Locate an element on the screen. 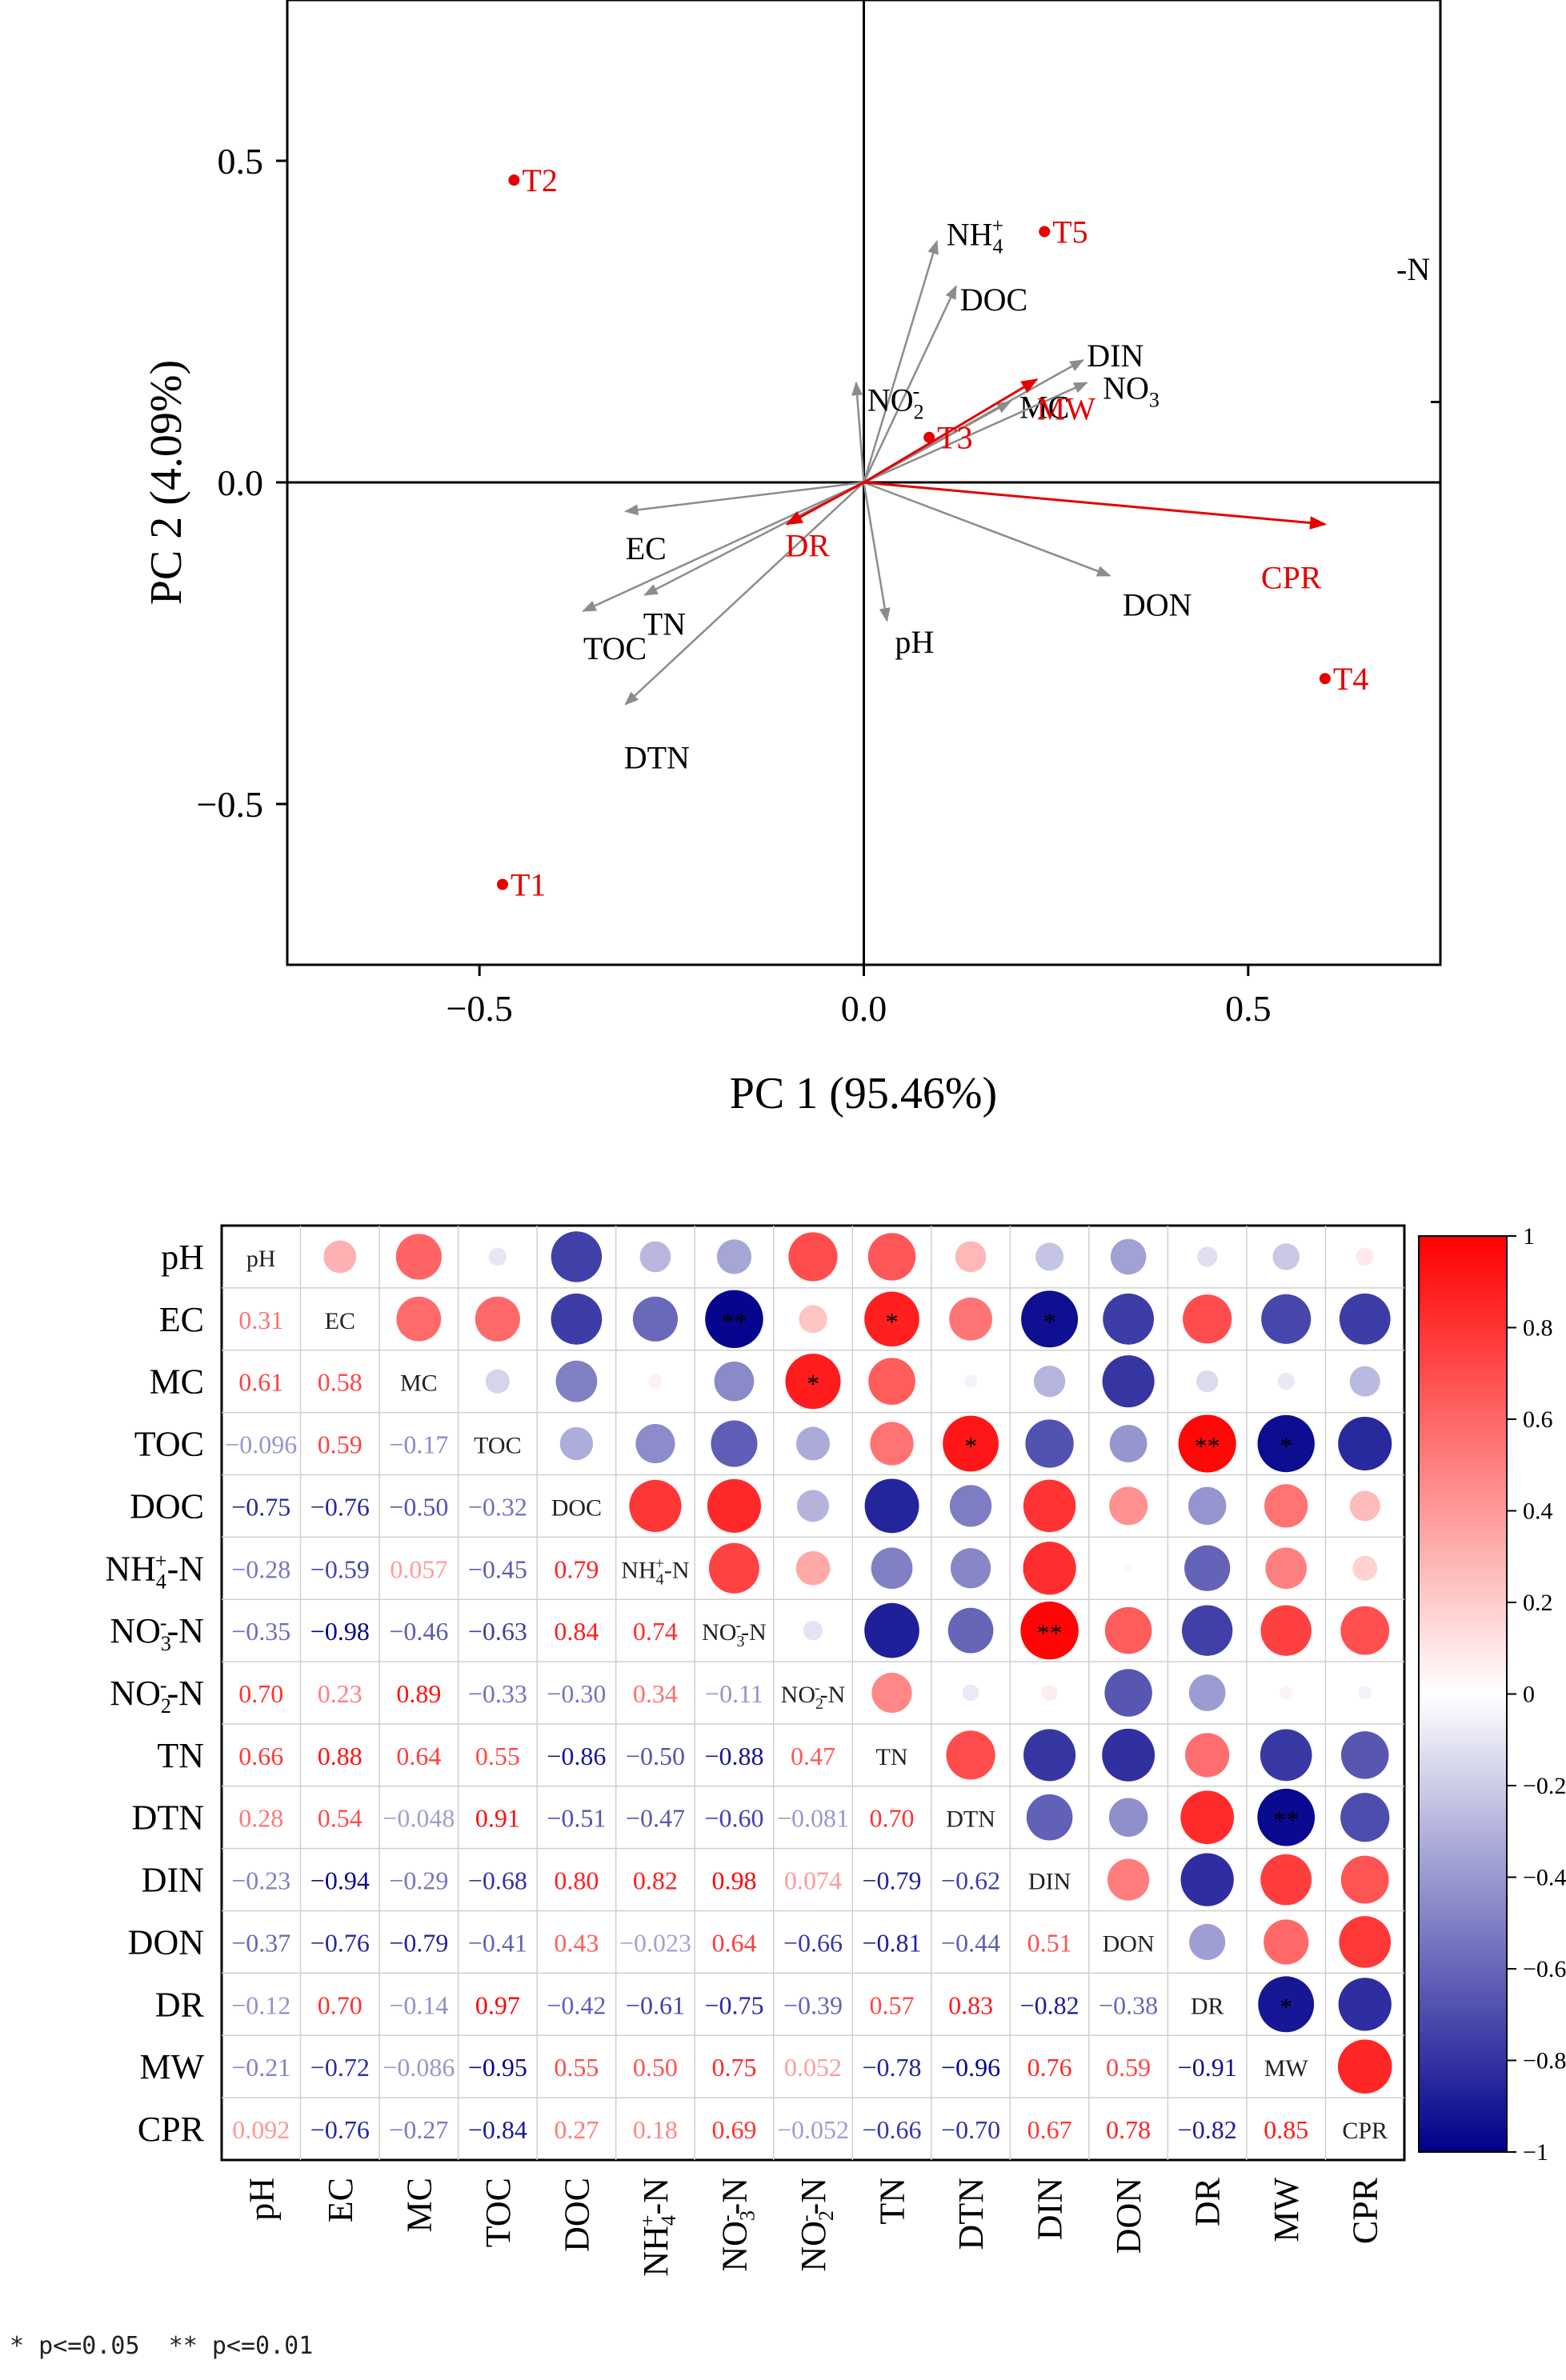 This screenshot has height=2380, width=1566. pca-y-tick-label: 0.5 is located at coordinates (241, 161).